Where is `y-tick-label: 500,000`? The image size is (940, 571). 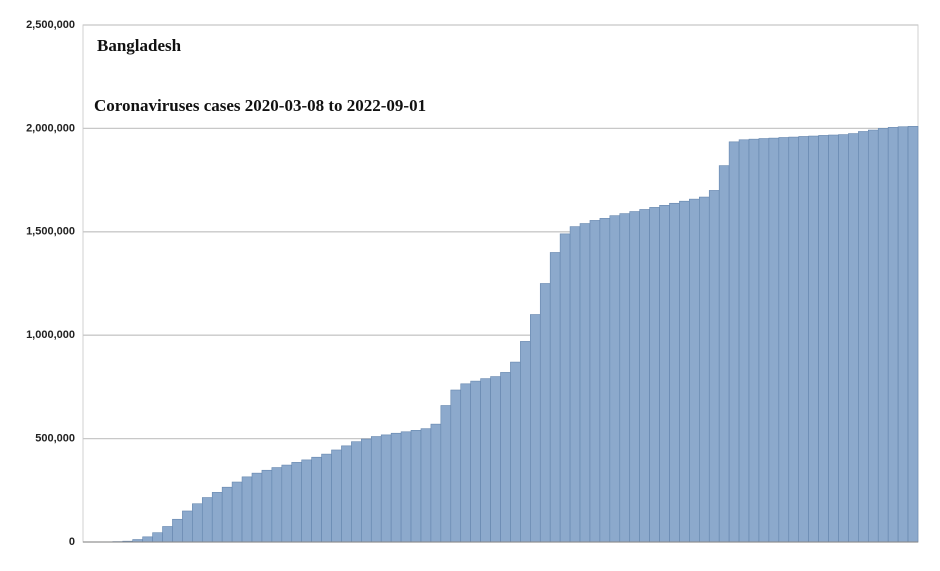
y-tick-label: 500,000 is located at coordinates (55, 439).